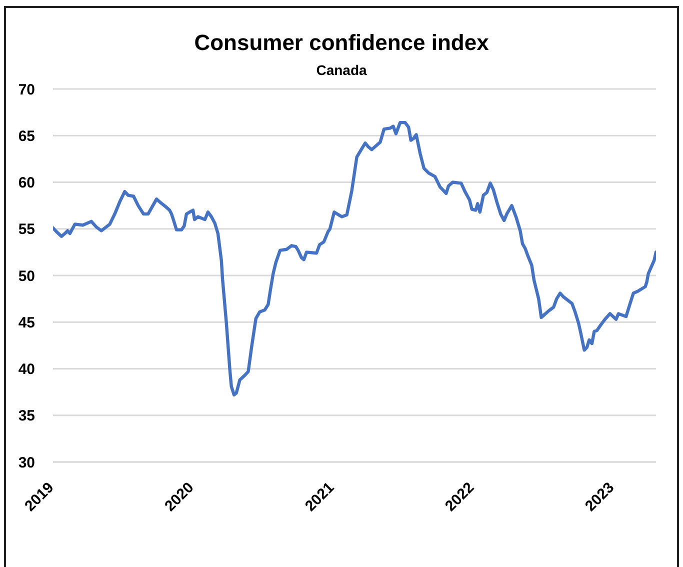 This screenshot has height=567, width=683. I want to click on y-tick-label: 65, so click(26, 136).